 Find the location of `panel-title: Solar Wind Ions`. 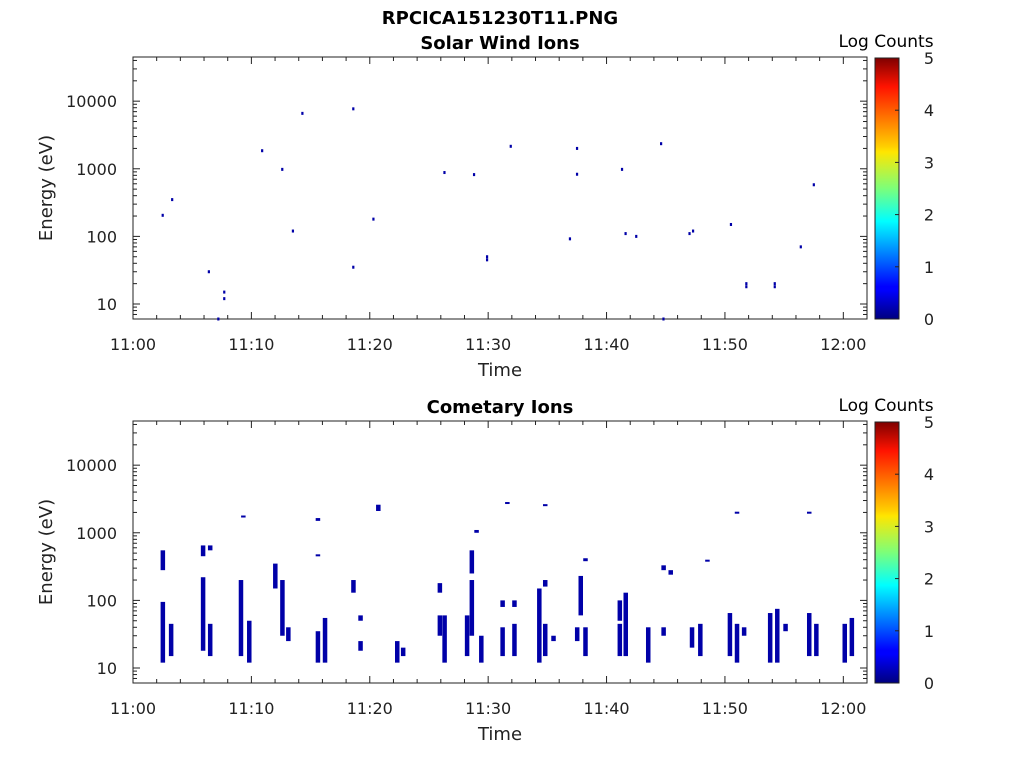

panel-title: Solar Wind Ions is located at coordinates (499, 43).